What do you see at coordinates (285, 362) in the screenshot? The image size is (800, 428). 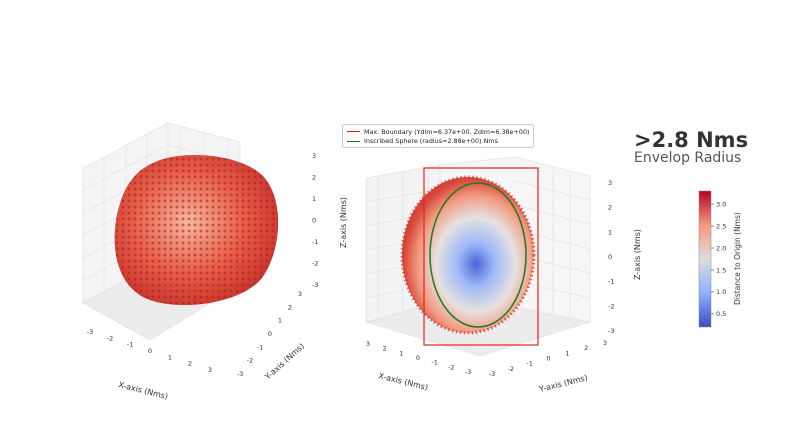 I see `left-y-axis-label: Y-axis (Nms)` at bounding box center [285, 362].